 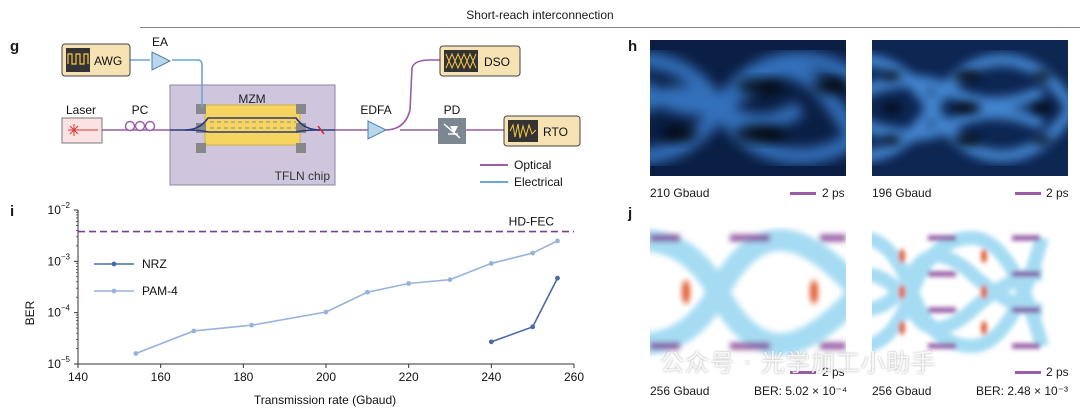 I want to click on eye-pattern-icon, so click(x=461, y=61).